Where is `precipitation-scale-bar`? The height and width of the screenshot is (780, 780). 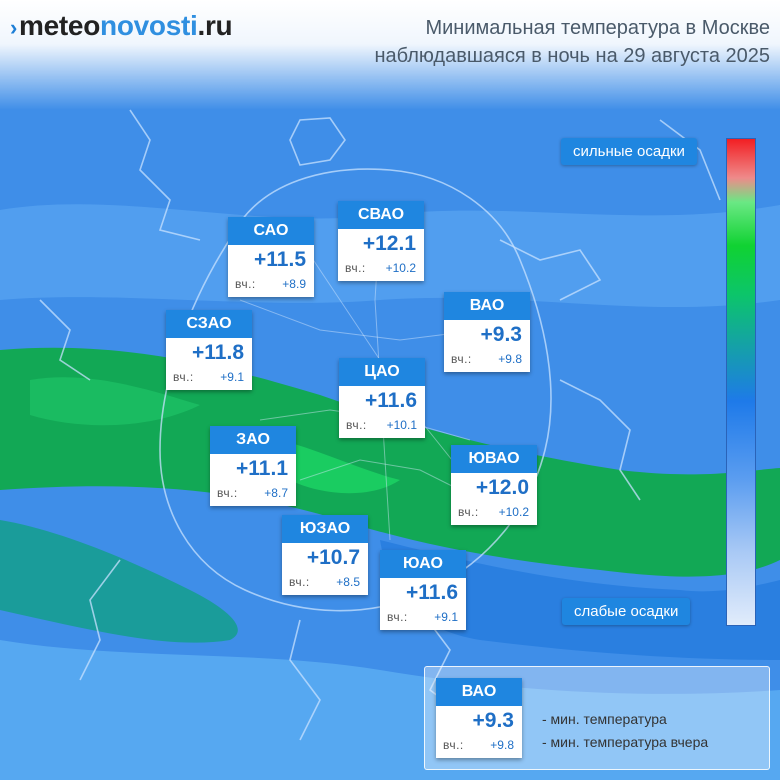
precipitation-scale-bar is located at coordinates (741, 382).